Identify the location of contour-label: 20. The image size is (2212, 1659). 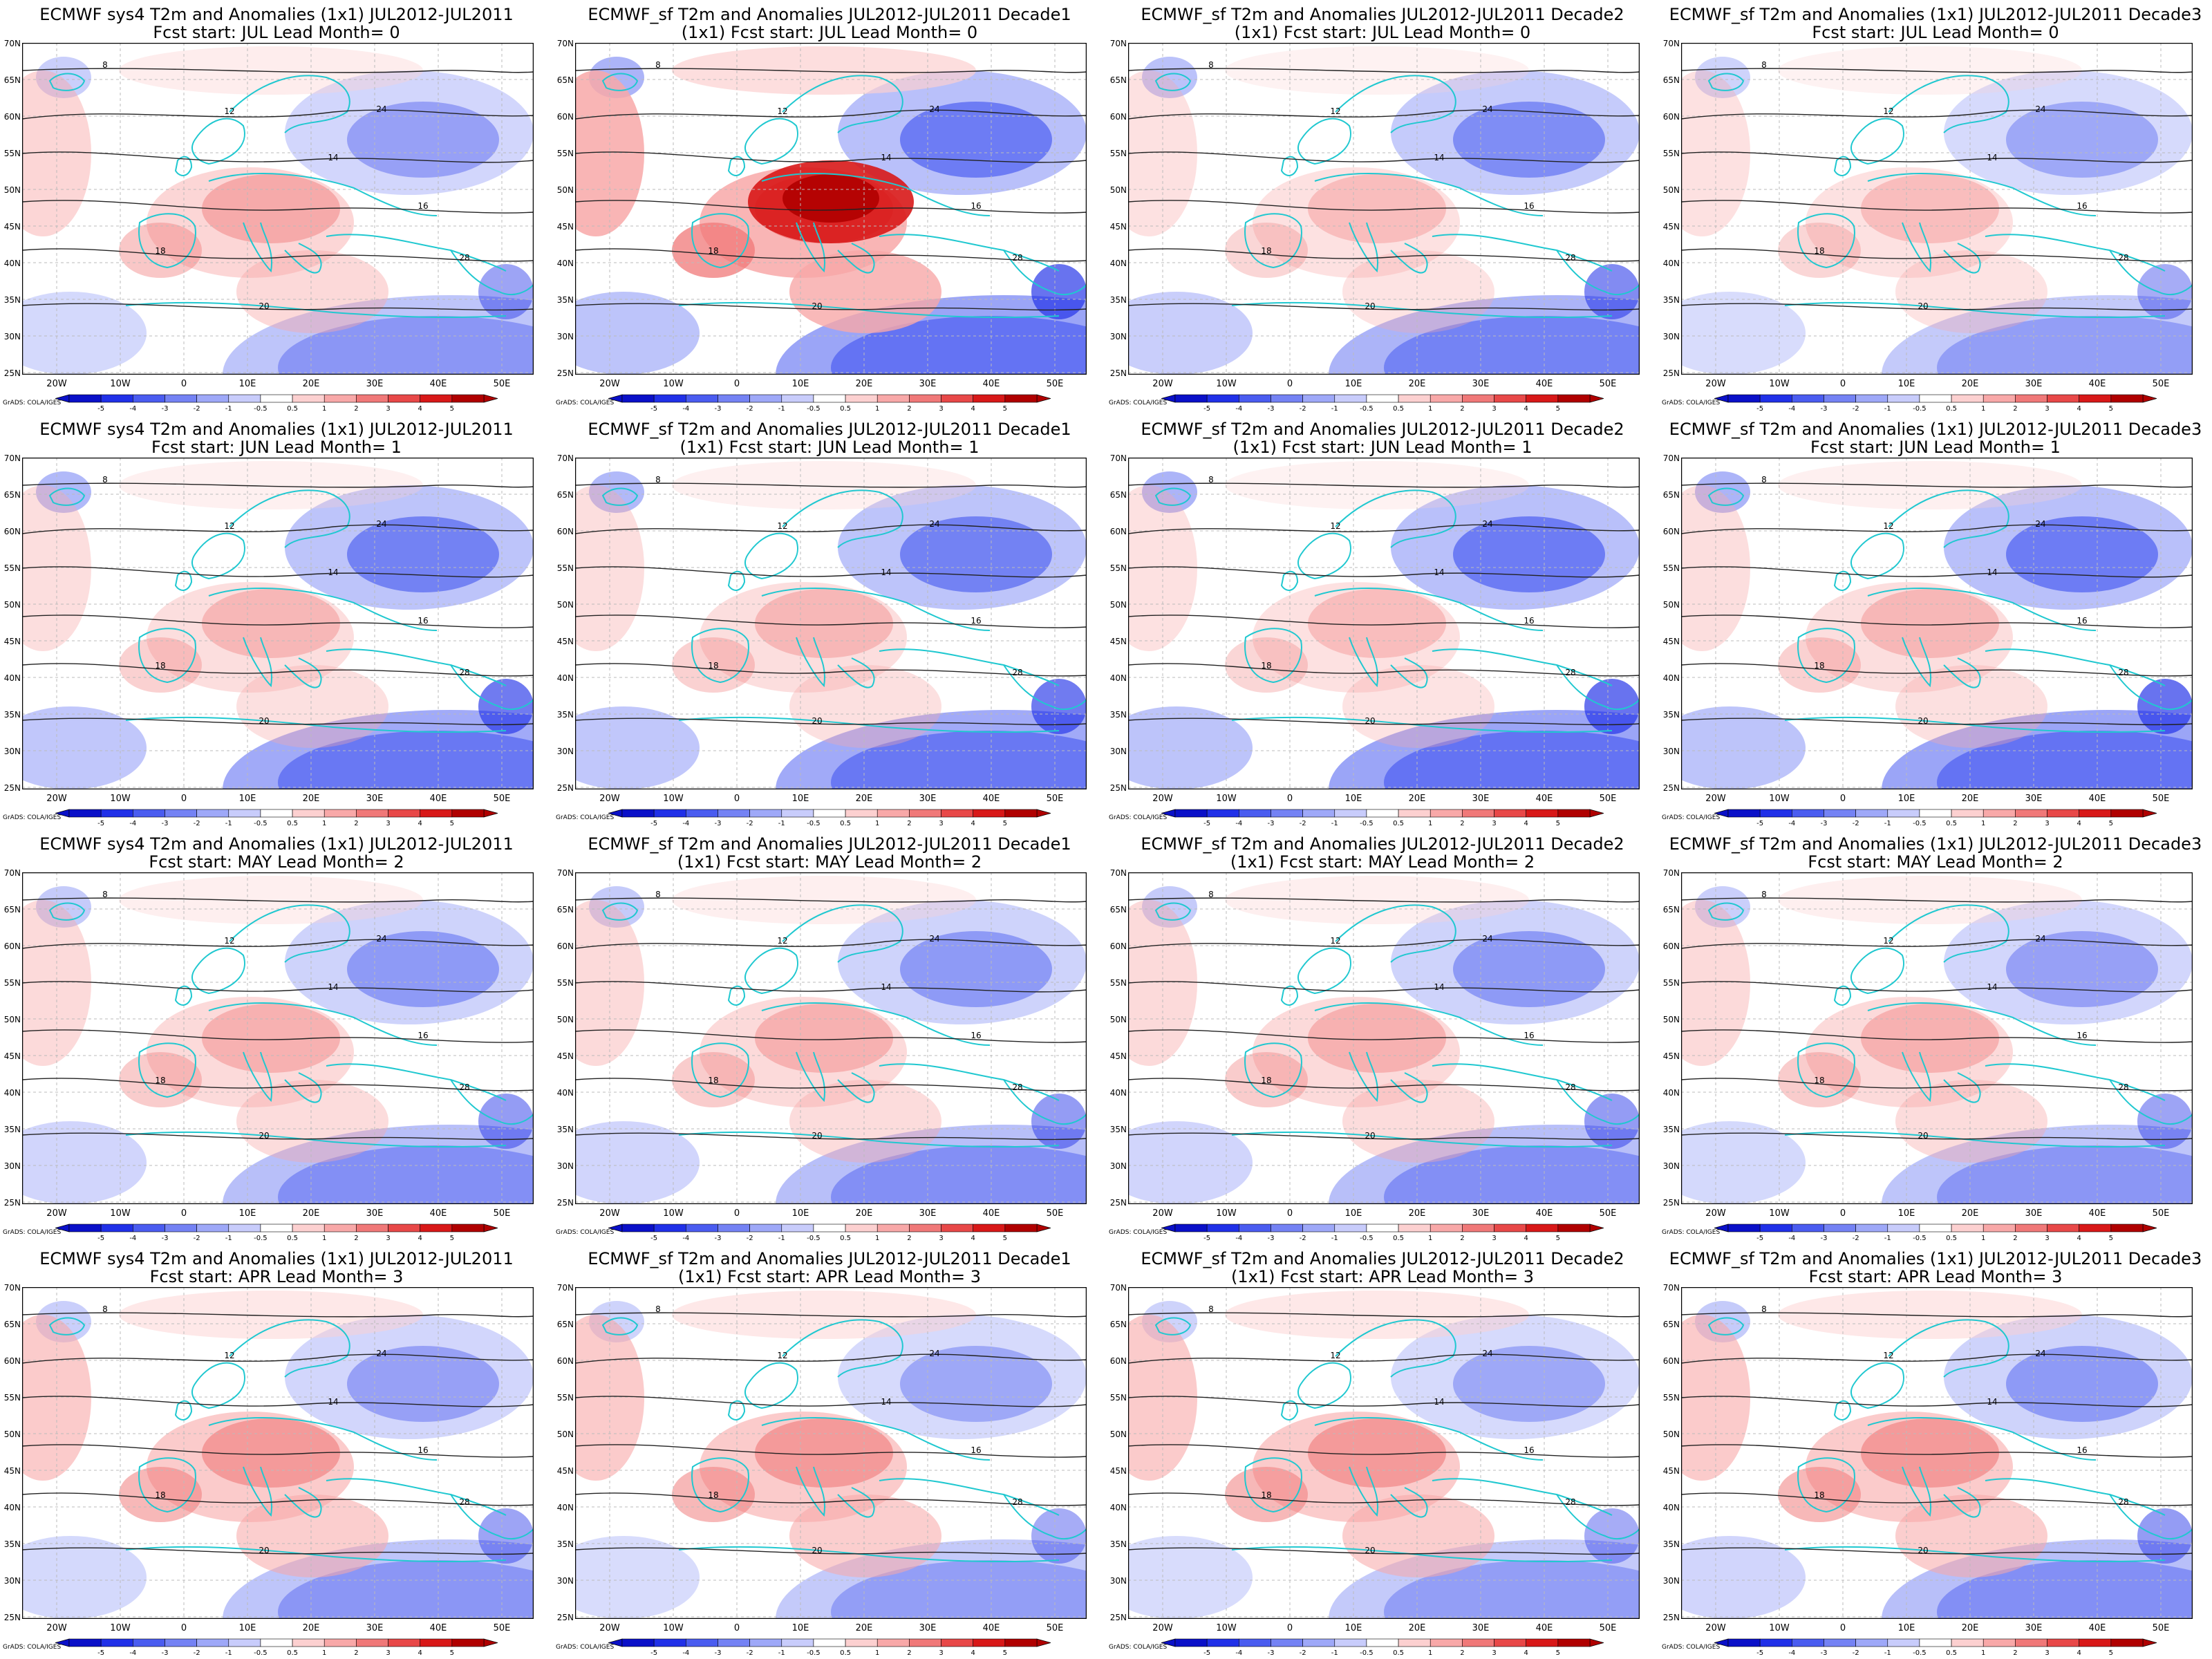
(1370, 1550).